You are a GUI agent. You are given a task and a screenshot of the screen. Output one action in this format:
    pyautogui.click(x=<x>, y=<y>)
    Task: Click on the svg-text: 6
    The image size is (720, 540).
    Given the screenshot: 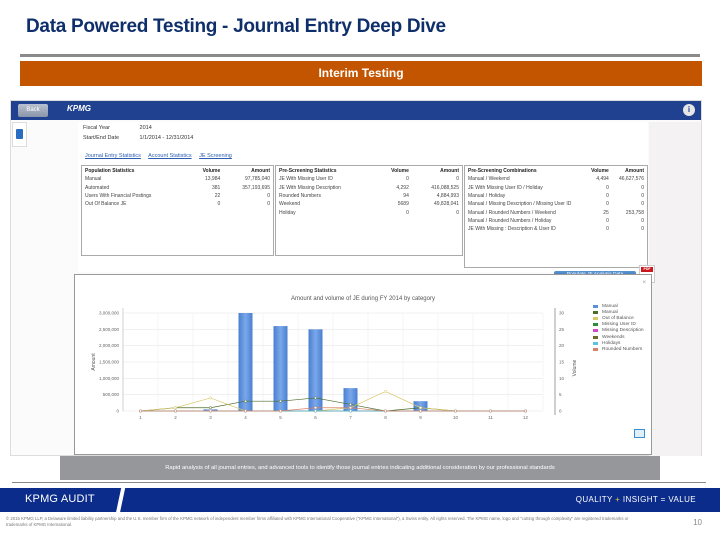 What is the action you would take?
    pyautogui.click(x=315, y=417)
    